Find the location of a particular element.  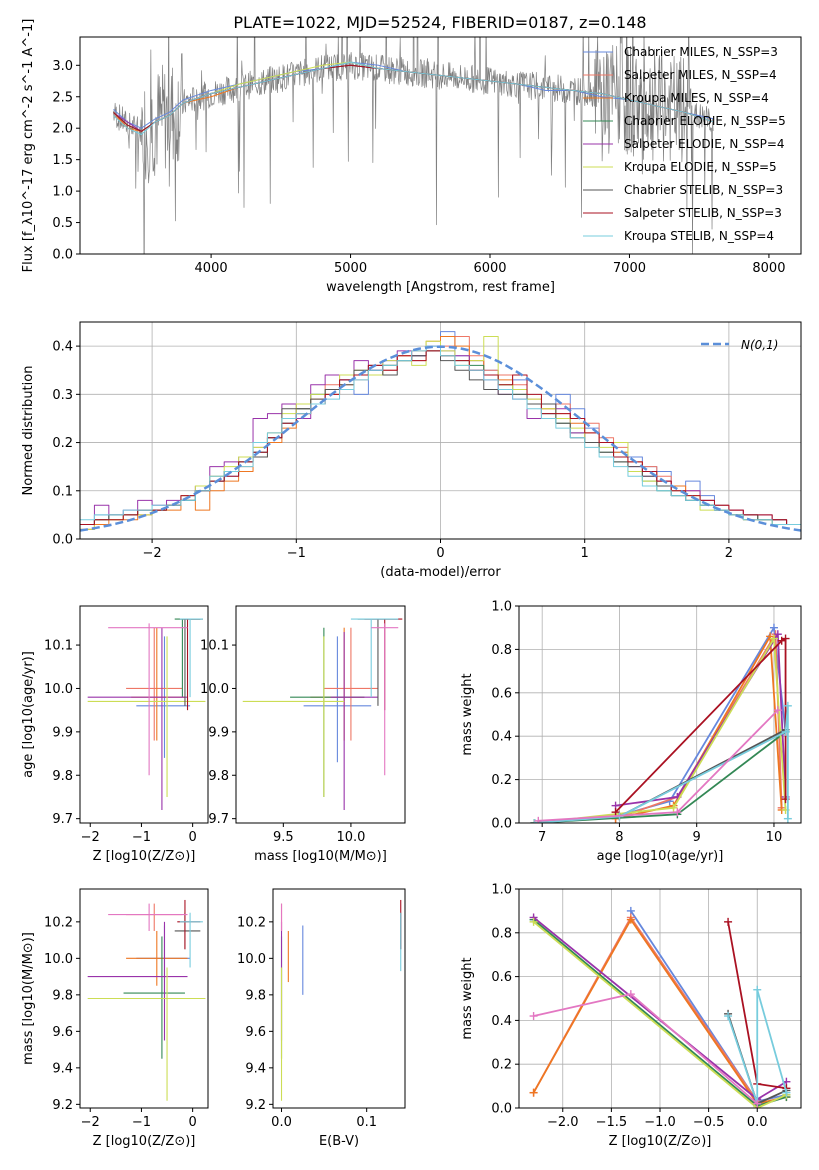

normal-curve-line is located at coordinates (440, 438).